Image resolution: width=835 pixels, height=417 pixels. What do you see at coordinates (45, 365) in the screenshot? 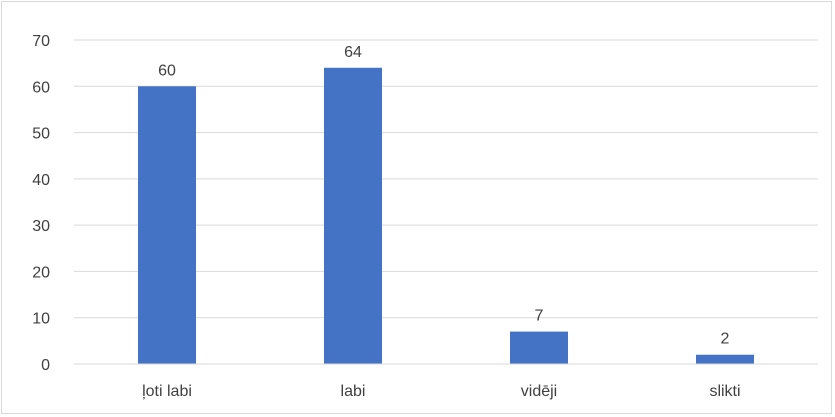
I see `y-tick-label: 0` at bounding box center [45, 365].